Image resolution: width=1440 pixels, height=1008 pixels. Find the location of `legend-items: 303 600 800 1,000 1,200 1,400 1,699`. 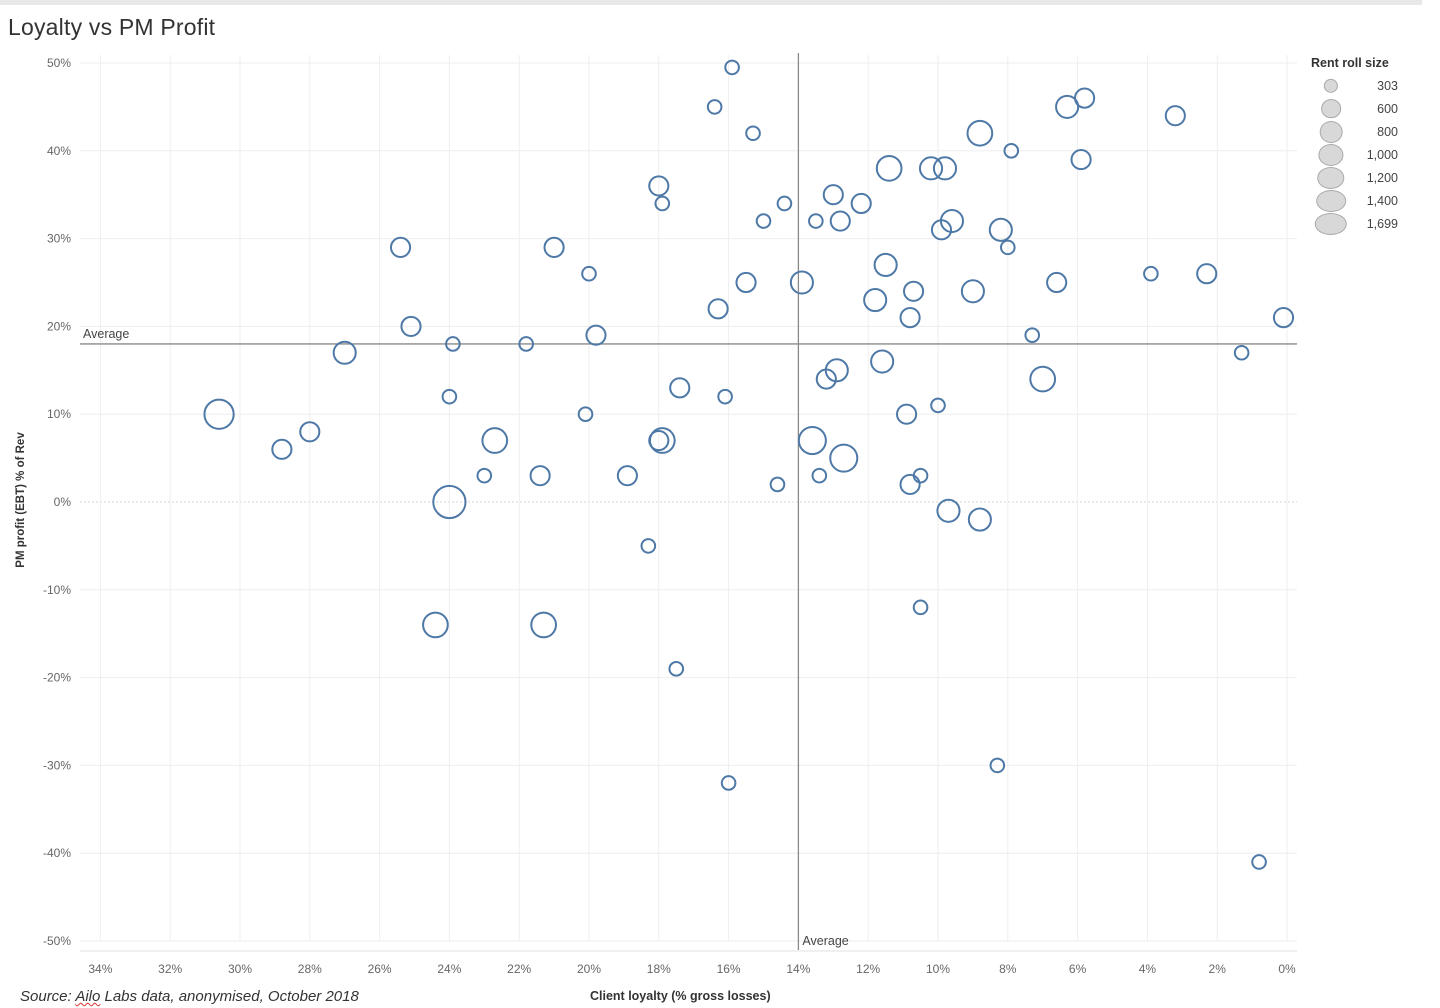

legend-items: 303 600 800 1,000 1,200 1,400 1,699 is located at coordinates (1361, 154).